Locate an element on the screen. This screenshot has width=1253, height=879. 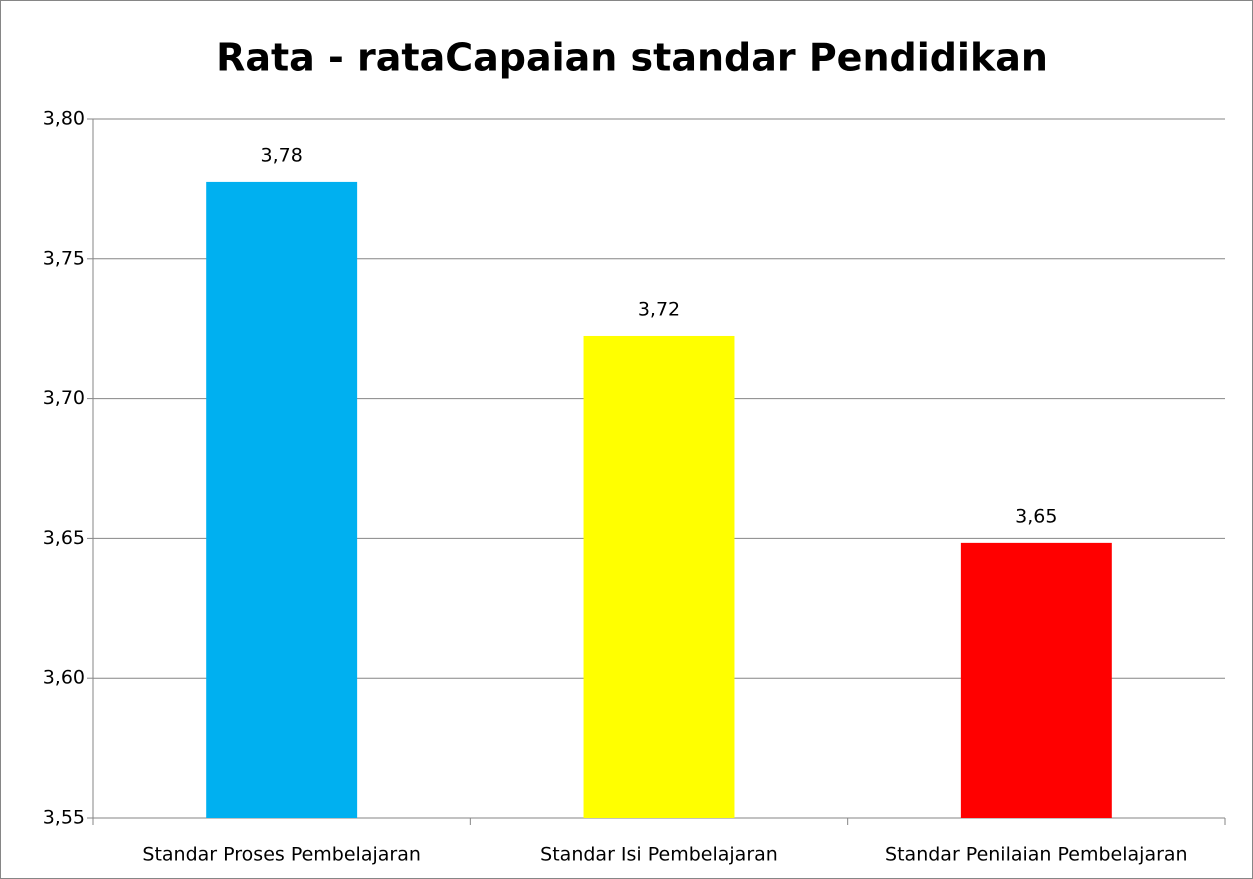
data-label: 3,72 is located at coordinates (659, 309).